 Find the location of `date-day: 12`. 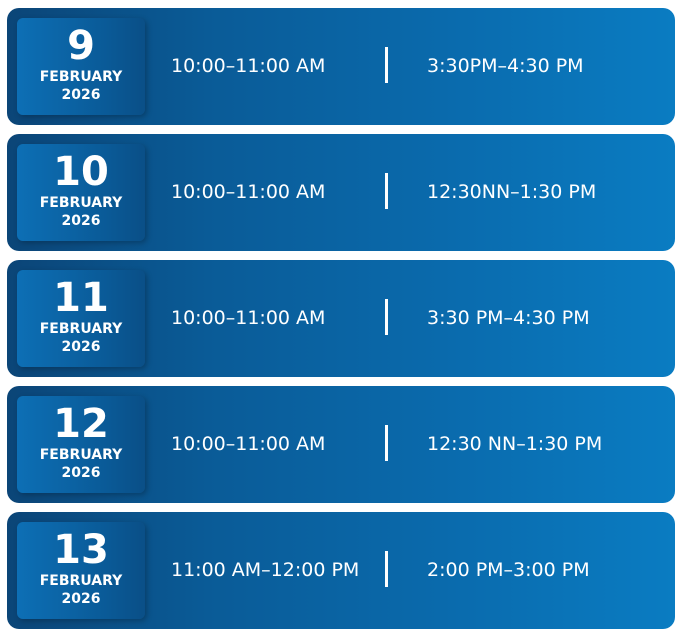

date-day: 12 is located at coordinates (81, 424).